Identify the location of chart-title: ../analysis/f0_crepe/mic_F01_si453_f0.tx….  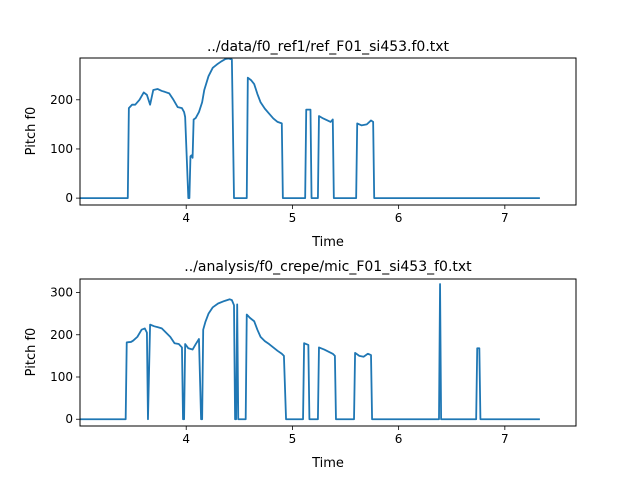
(328, 267).